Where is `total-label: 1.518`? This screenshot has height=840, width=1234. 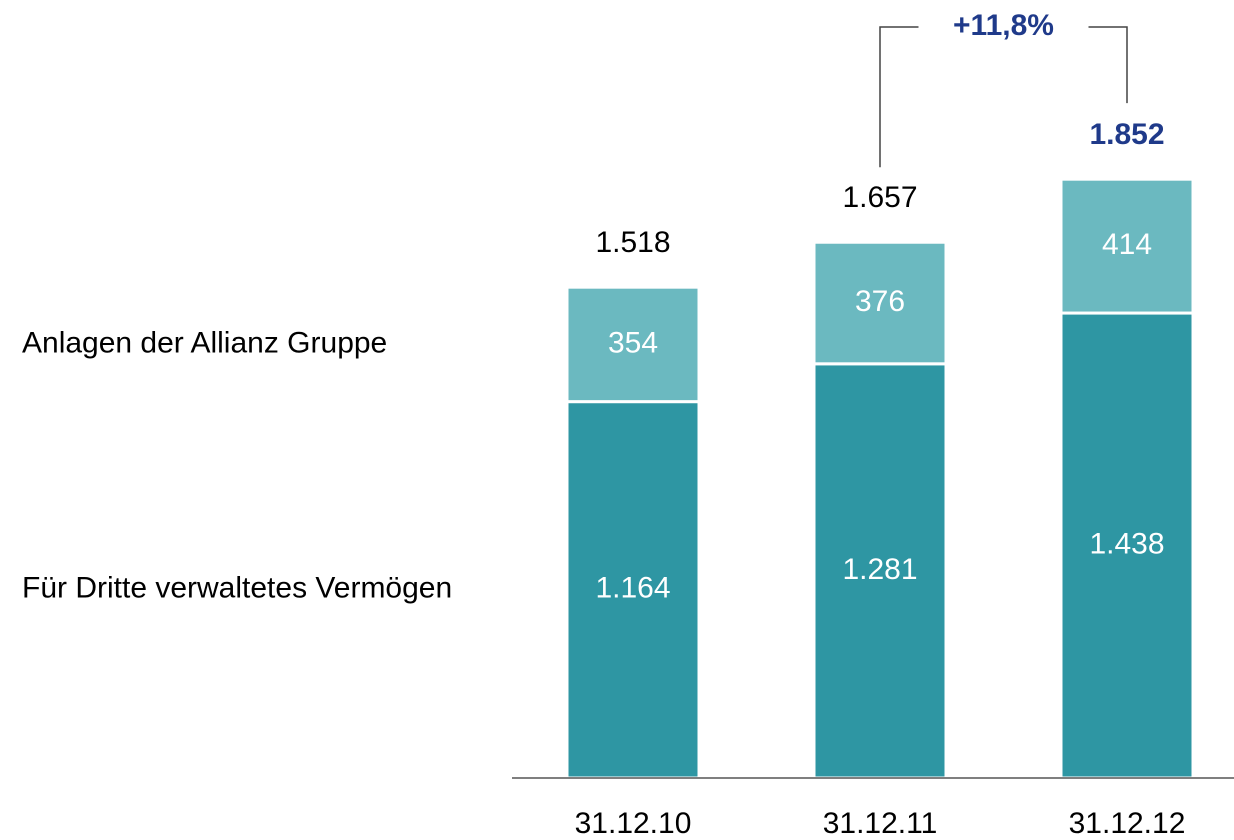
total-label: 1.518 is located at coordinates (632, 242).